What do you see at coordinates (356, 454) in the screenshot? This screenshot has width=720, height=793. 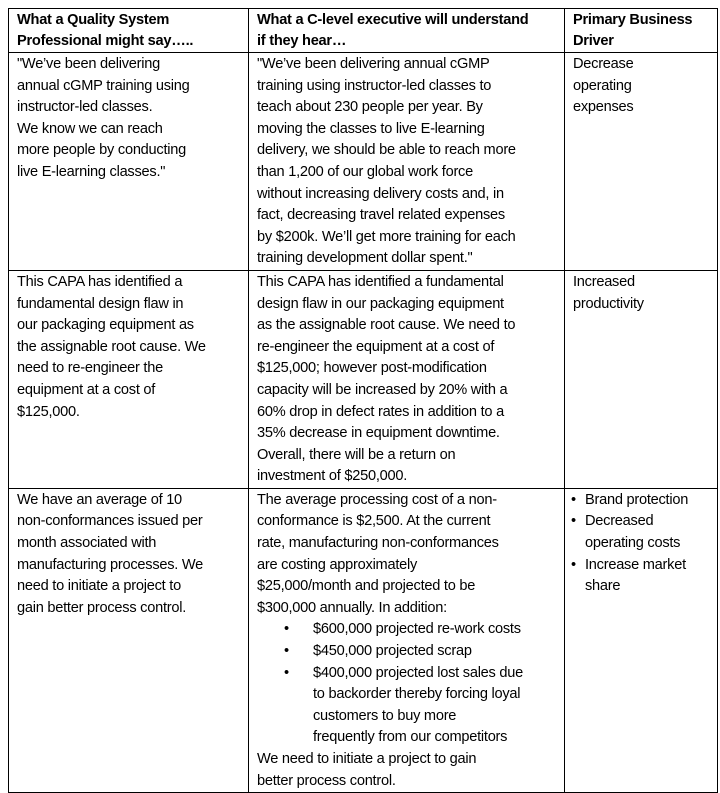 I see `text-line: Overall, there will be a return on` at bounding box center [356, 454].